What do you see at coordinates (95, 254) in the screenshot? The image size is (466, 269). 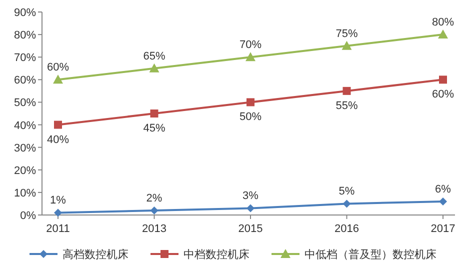 I see `legend-label: 高档数控机床` at bounding box center [95, 254].